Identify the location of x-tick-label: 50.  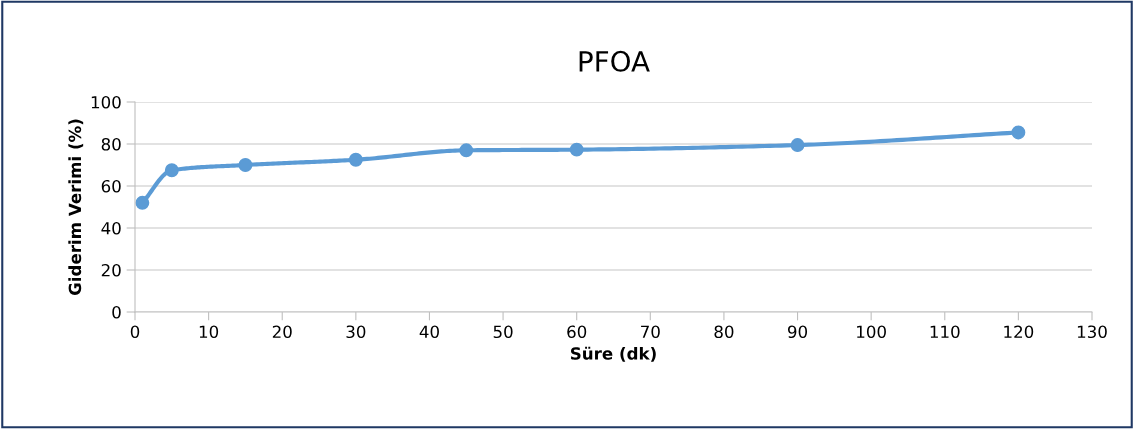
(503, 332).